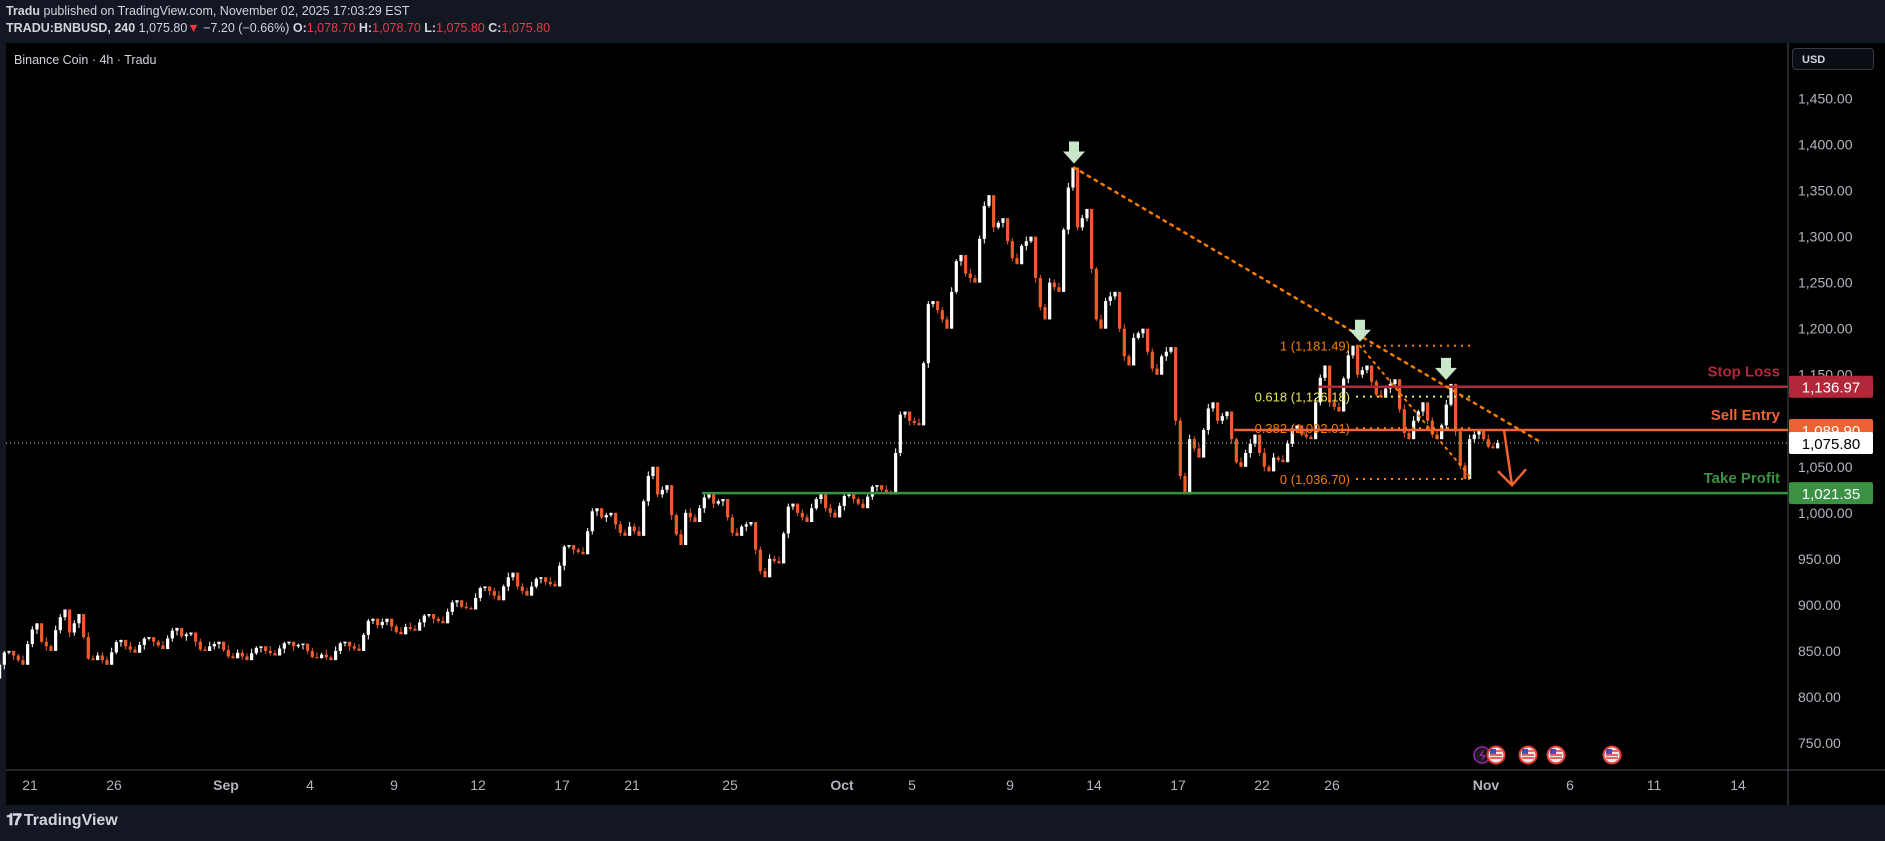 The width and height of the screenshot is (1885, 841). Describe the element at coordinates (1742, 478) in the screenshot. I see `level-label: Take Profit` at that location.